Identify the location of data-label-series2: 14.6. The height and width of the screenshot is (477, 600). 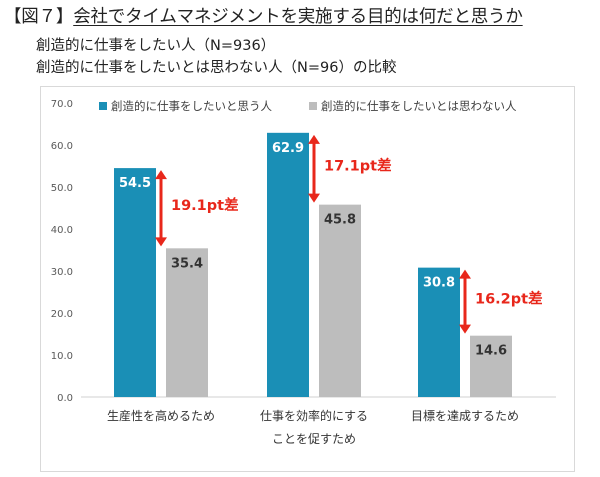
(491, 351).